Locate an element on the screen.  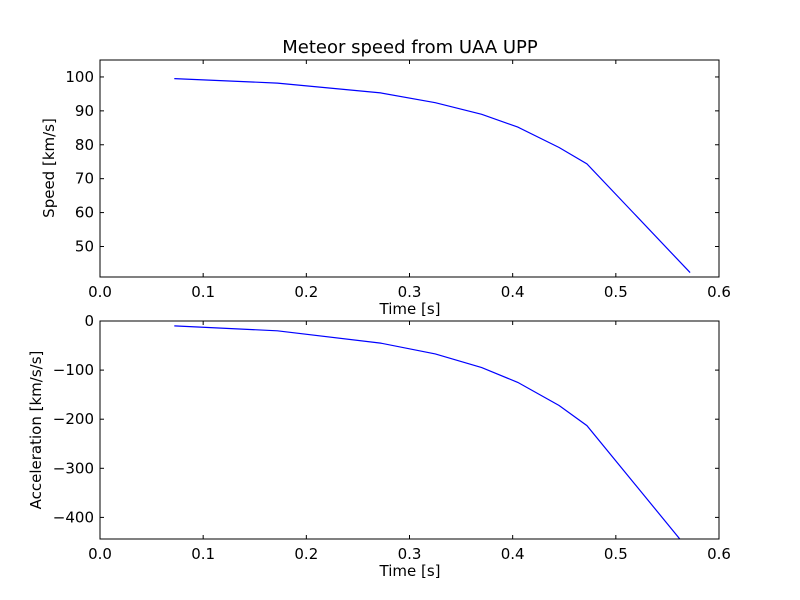
speed-y-tick-label: 90 is located at coordinates (84, 111).